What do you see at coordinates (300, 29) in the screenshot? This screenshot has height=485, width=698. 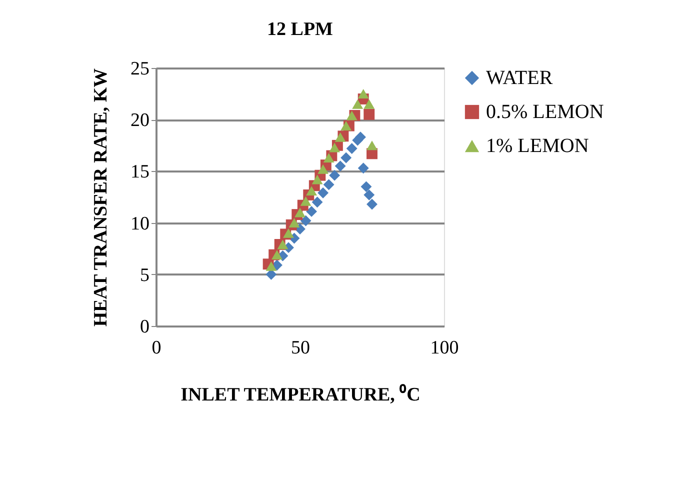 I see `chart-title: 12 LPM` at bounding box center [300, 29].